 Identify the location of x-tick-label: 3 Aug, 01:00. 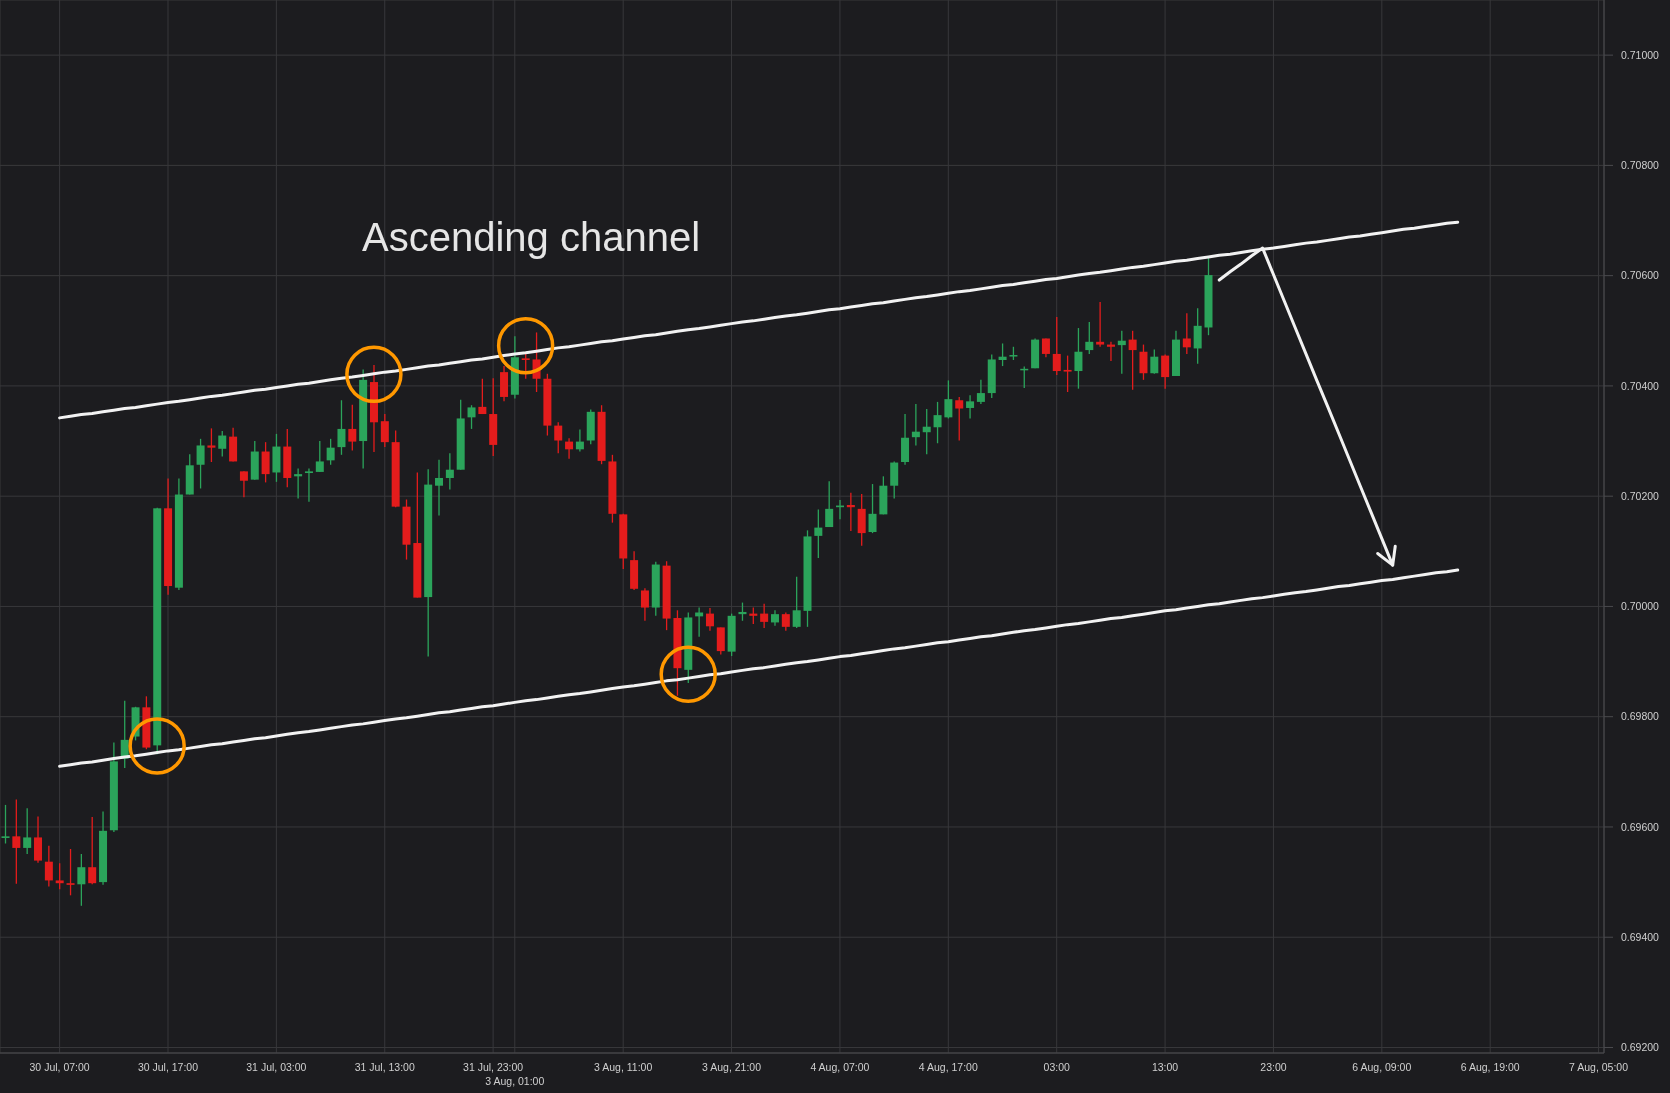
(515, 1081).